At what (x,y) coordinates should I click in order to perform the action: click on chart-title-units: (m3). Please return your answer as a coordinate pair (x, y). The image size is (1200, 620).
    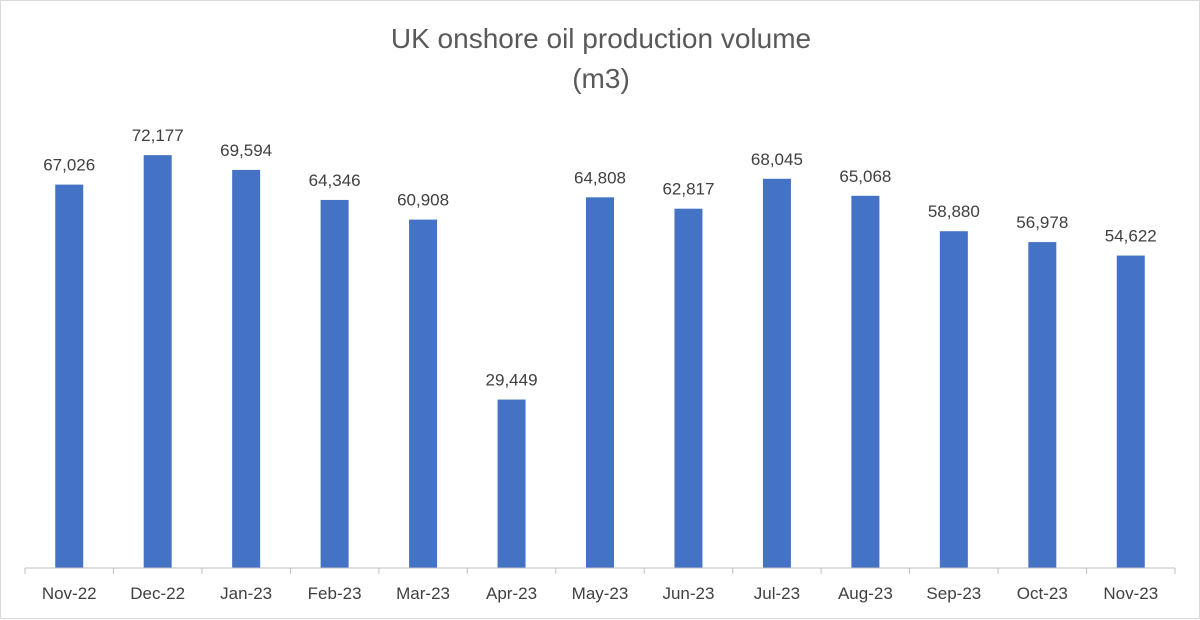
    Looking at the image, I should click on (601, 78).